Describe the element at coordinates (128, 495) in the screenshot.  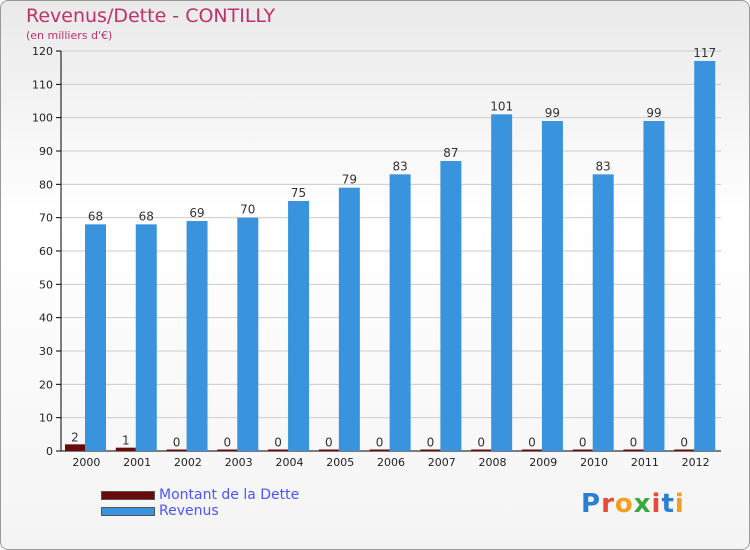
I see `legend-swatch-dette` at that location.